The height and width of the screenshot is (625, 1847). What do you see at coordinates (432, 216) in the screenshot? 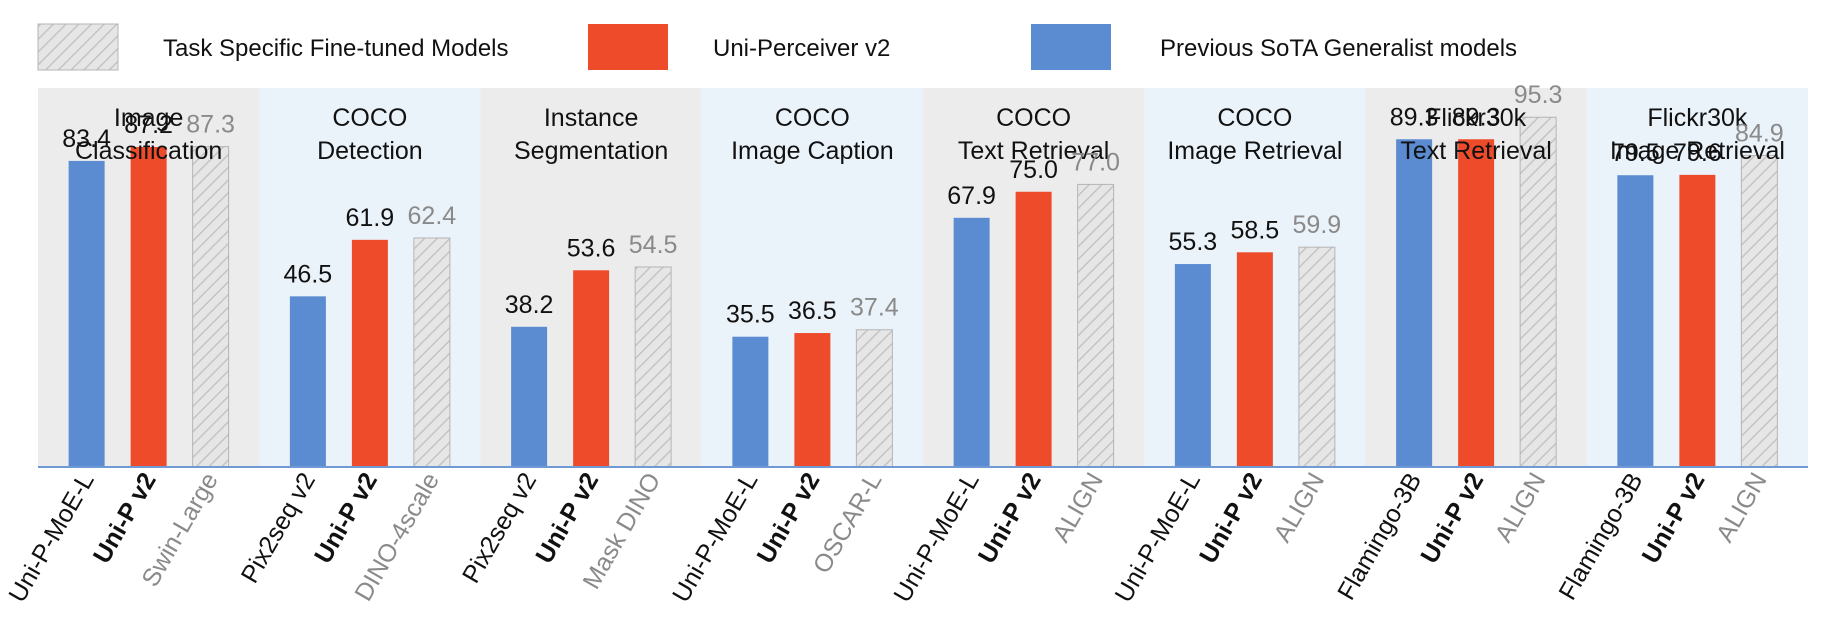
I see `value-label: 62.4` at bounding box center [432, 216].